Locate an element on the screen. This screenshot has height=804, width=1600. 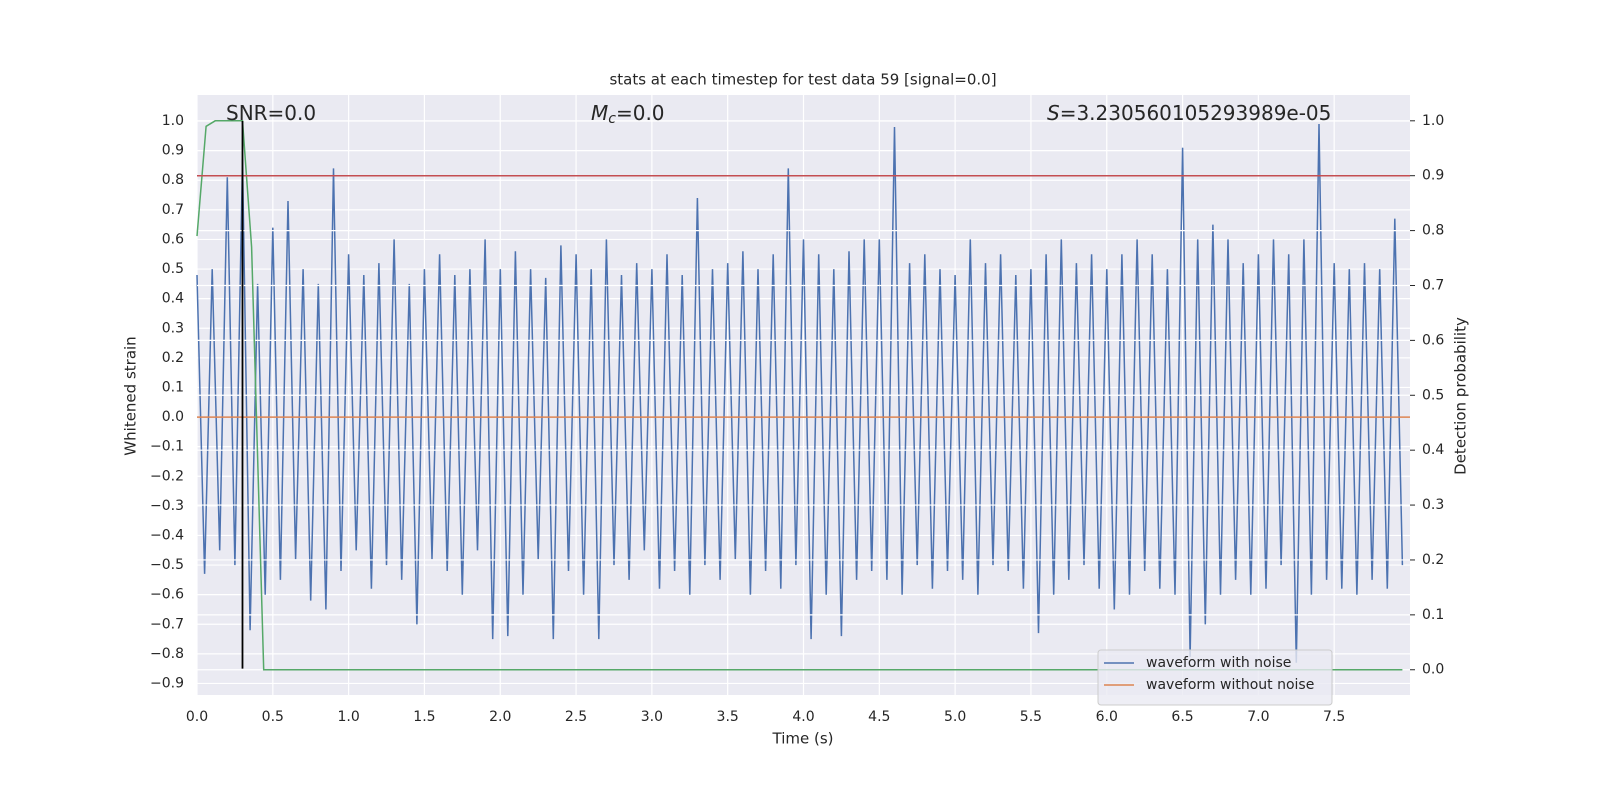
annotation-text: SNR=0.0 is located at coordinates (271, 113).